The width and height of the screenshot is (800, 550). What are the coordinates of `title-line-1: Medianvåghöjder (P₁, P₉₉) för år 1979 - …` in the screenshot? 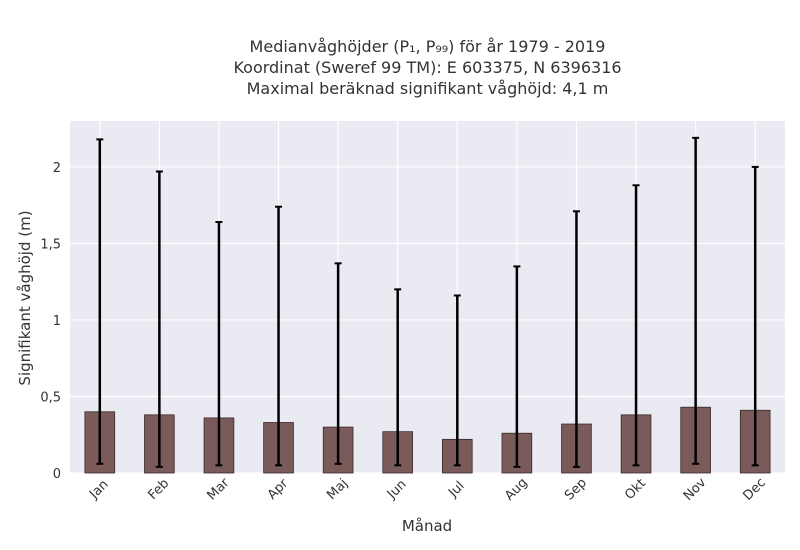 It's located at (427, 46).